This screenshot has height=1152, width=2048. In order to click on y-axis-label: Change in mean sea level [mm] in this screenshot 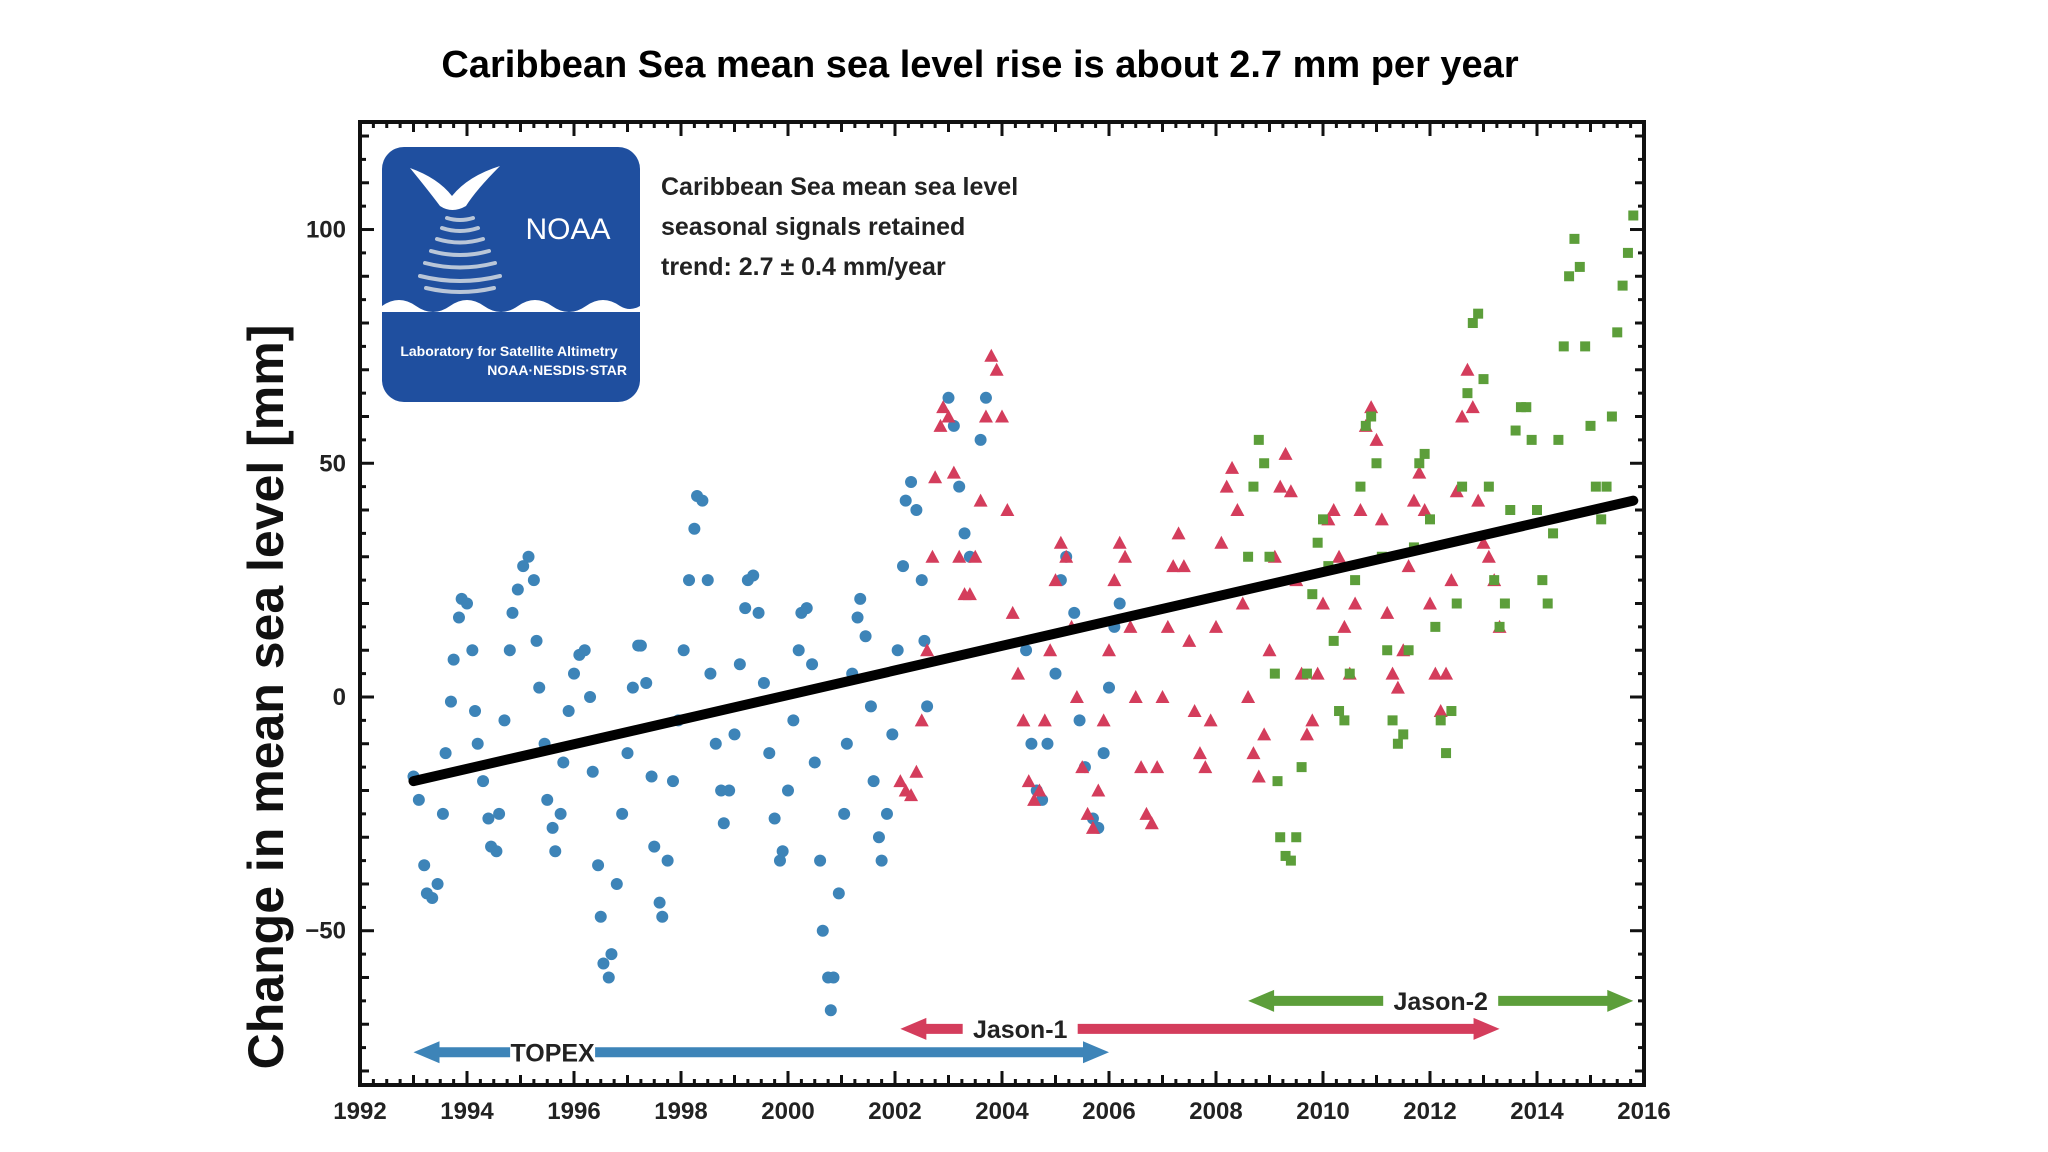, I will do `click(266, 697)`.